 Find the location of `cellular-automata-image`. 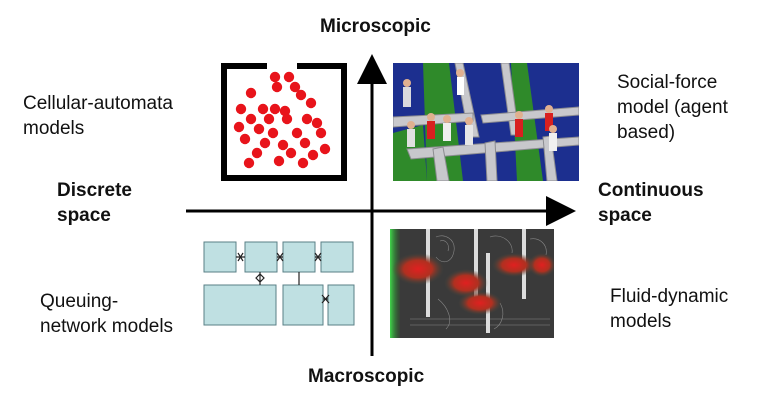

cellular-automata-image is located at coordinates (284, 122).